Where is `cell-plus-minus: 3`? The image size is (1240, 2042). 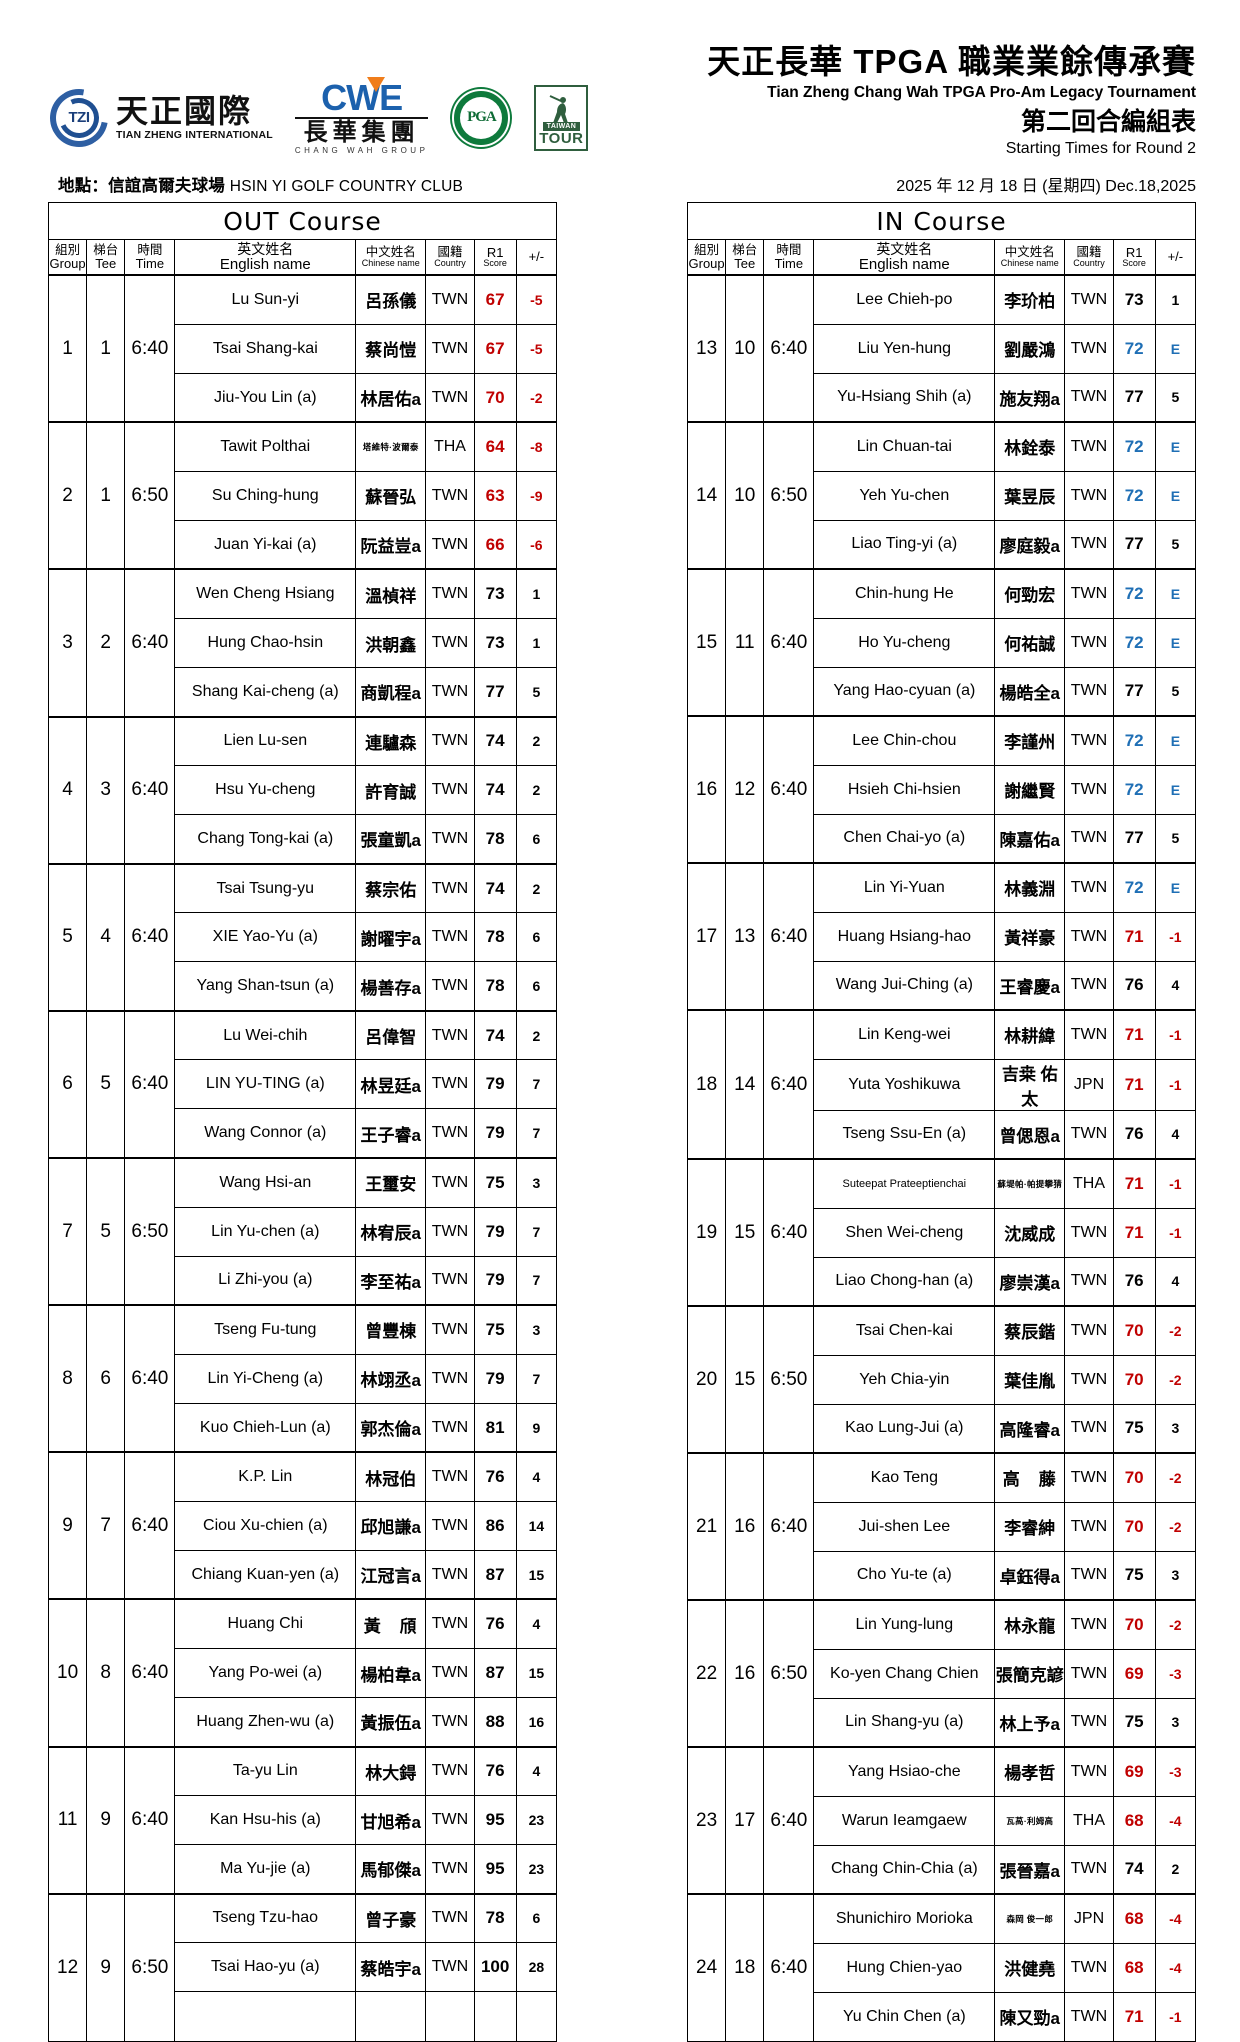
cell-plus-minus: 3 is located at coordinates (536, 1182).